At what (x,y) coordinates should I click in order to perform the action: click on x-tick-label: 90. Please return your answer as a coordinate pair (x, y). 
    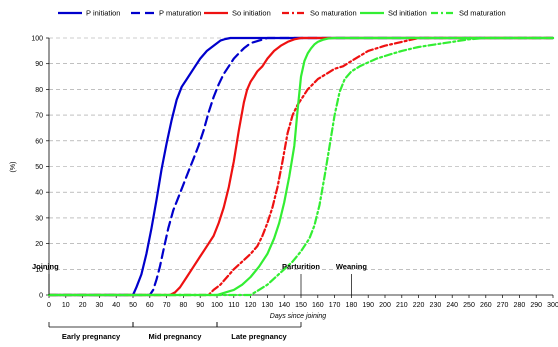
    Looking at the image, I should click on (200, 305).